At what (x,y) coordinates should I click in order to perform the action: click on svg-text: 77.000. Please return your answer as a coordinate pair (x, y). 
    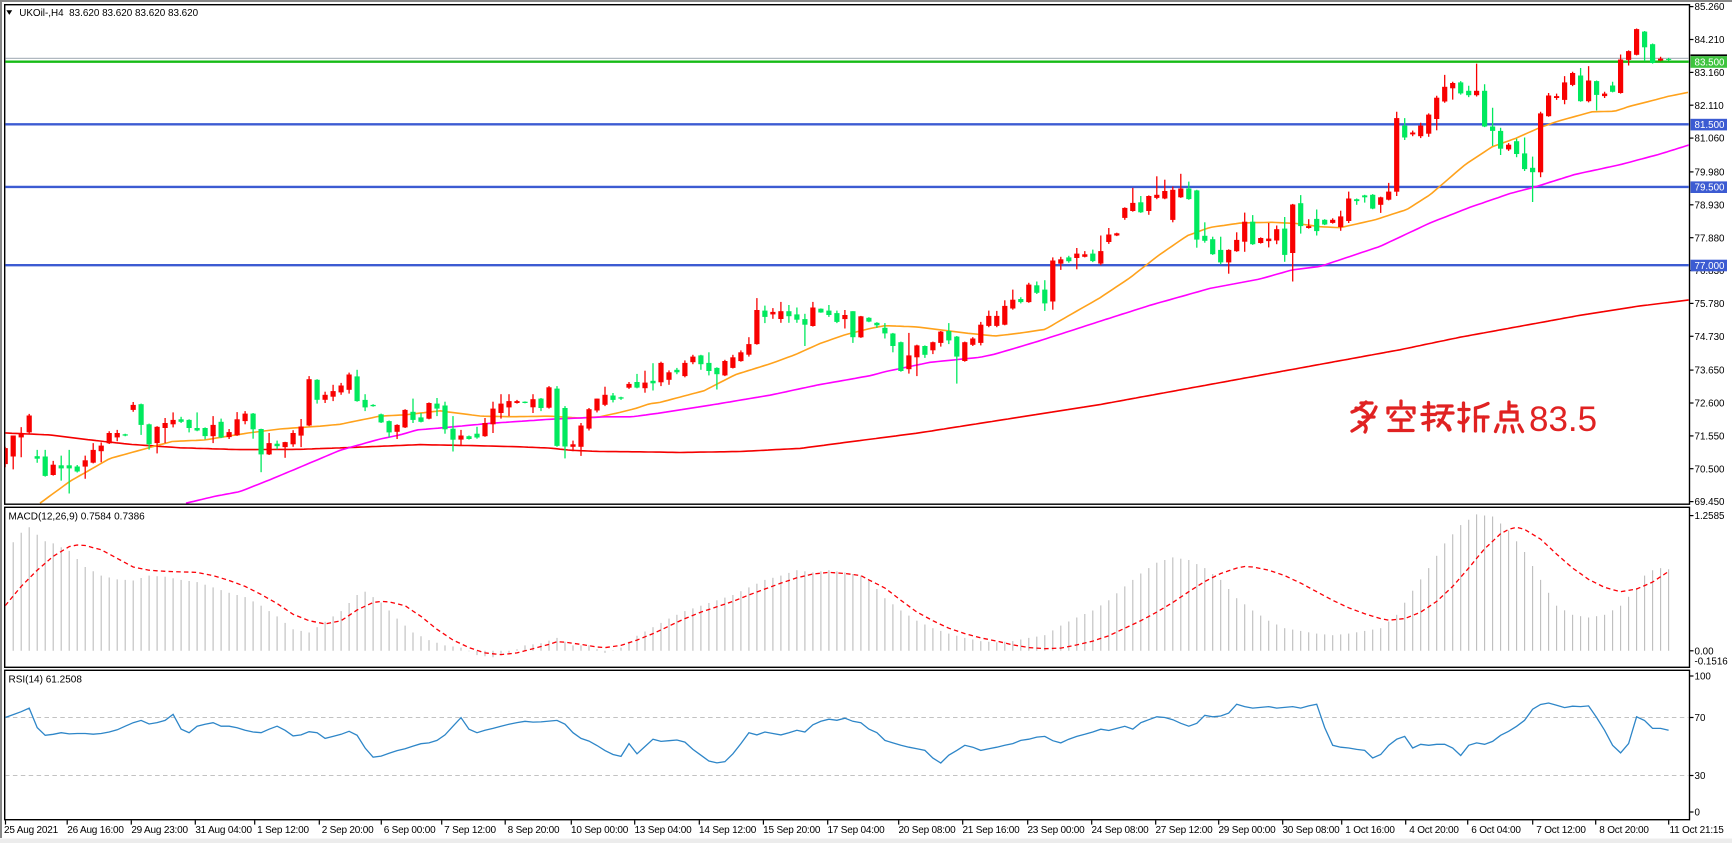
    Looking at the image, I should click on (1710, 266).